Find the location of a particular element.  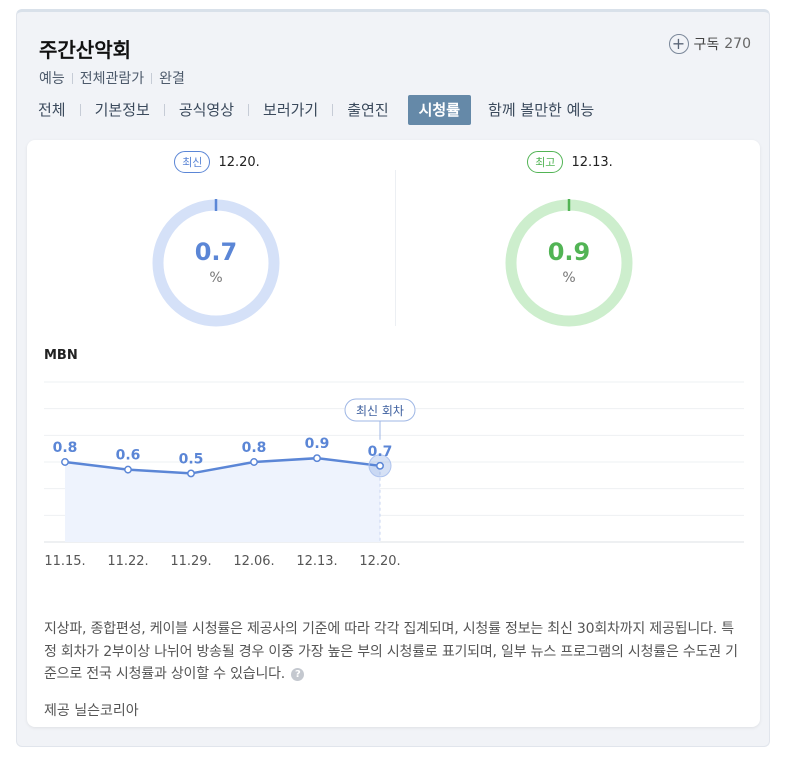

x-tick-label: 12.13. is located at coordinates (316, 561).